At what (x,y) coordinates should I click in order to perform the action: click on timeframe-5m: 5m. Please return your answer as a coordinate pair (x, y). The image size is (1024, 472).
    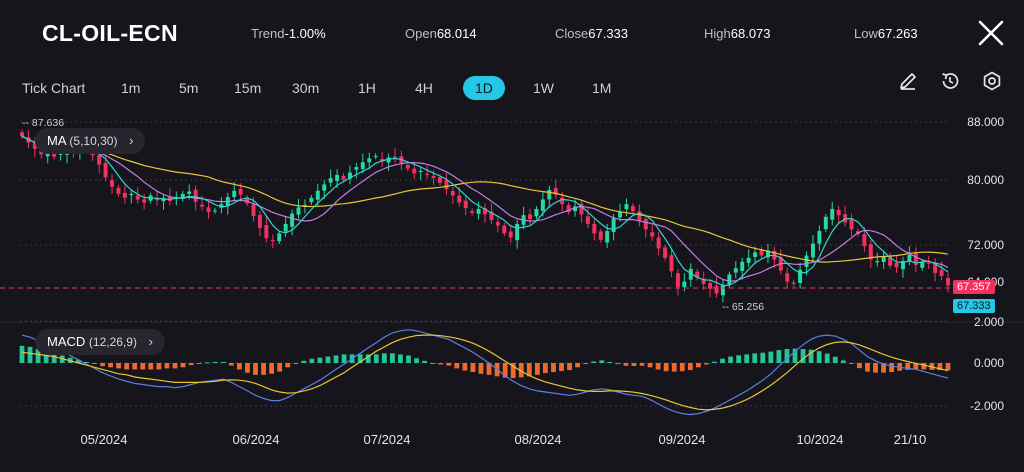
    Looking at the image, I should click on (189, 88).